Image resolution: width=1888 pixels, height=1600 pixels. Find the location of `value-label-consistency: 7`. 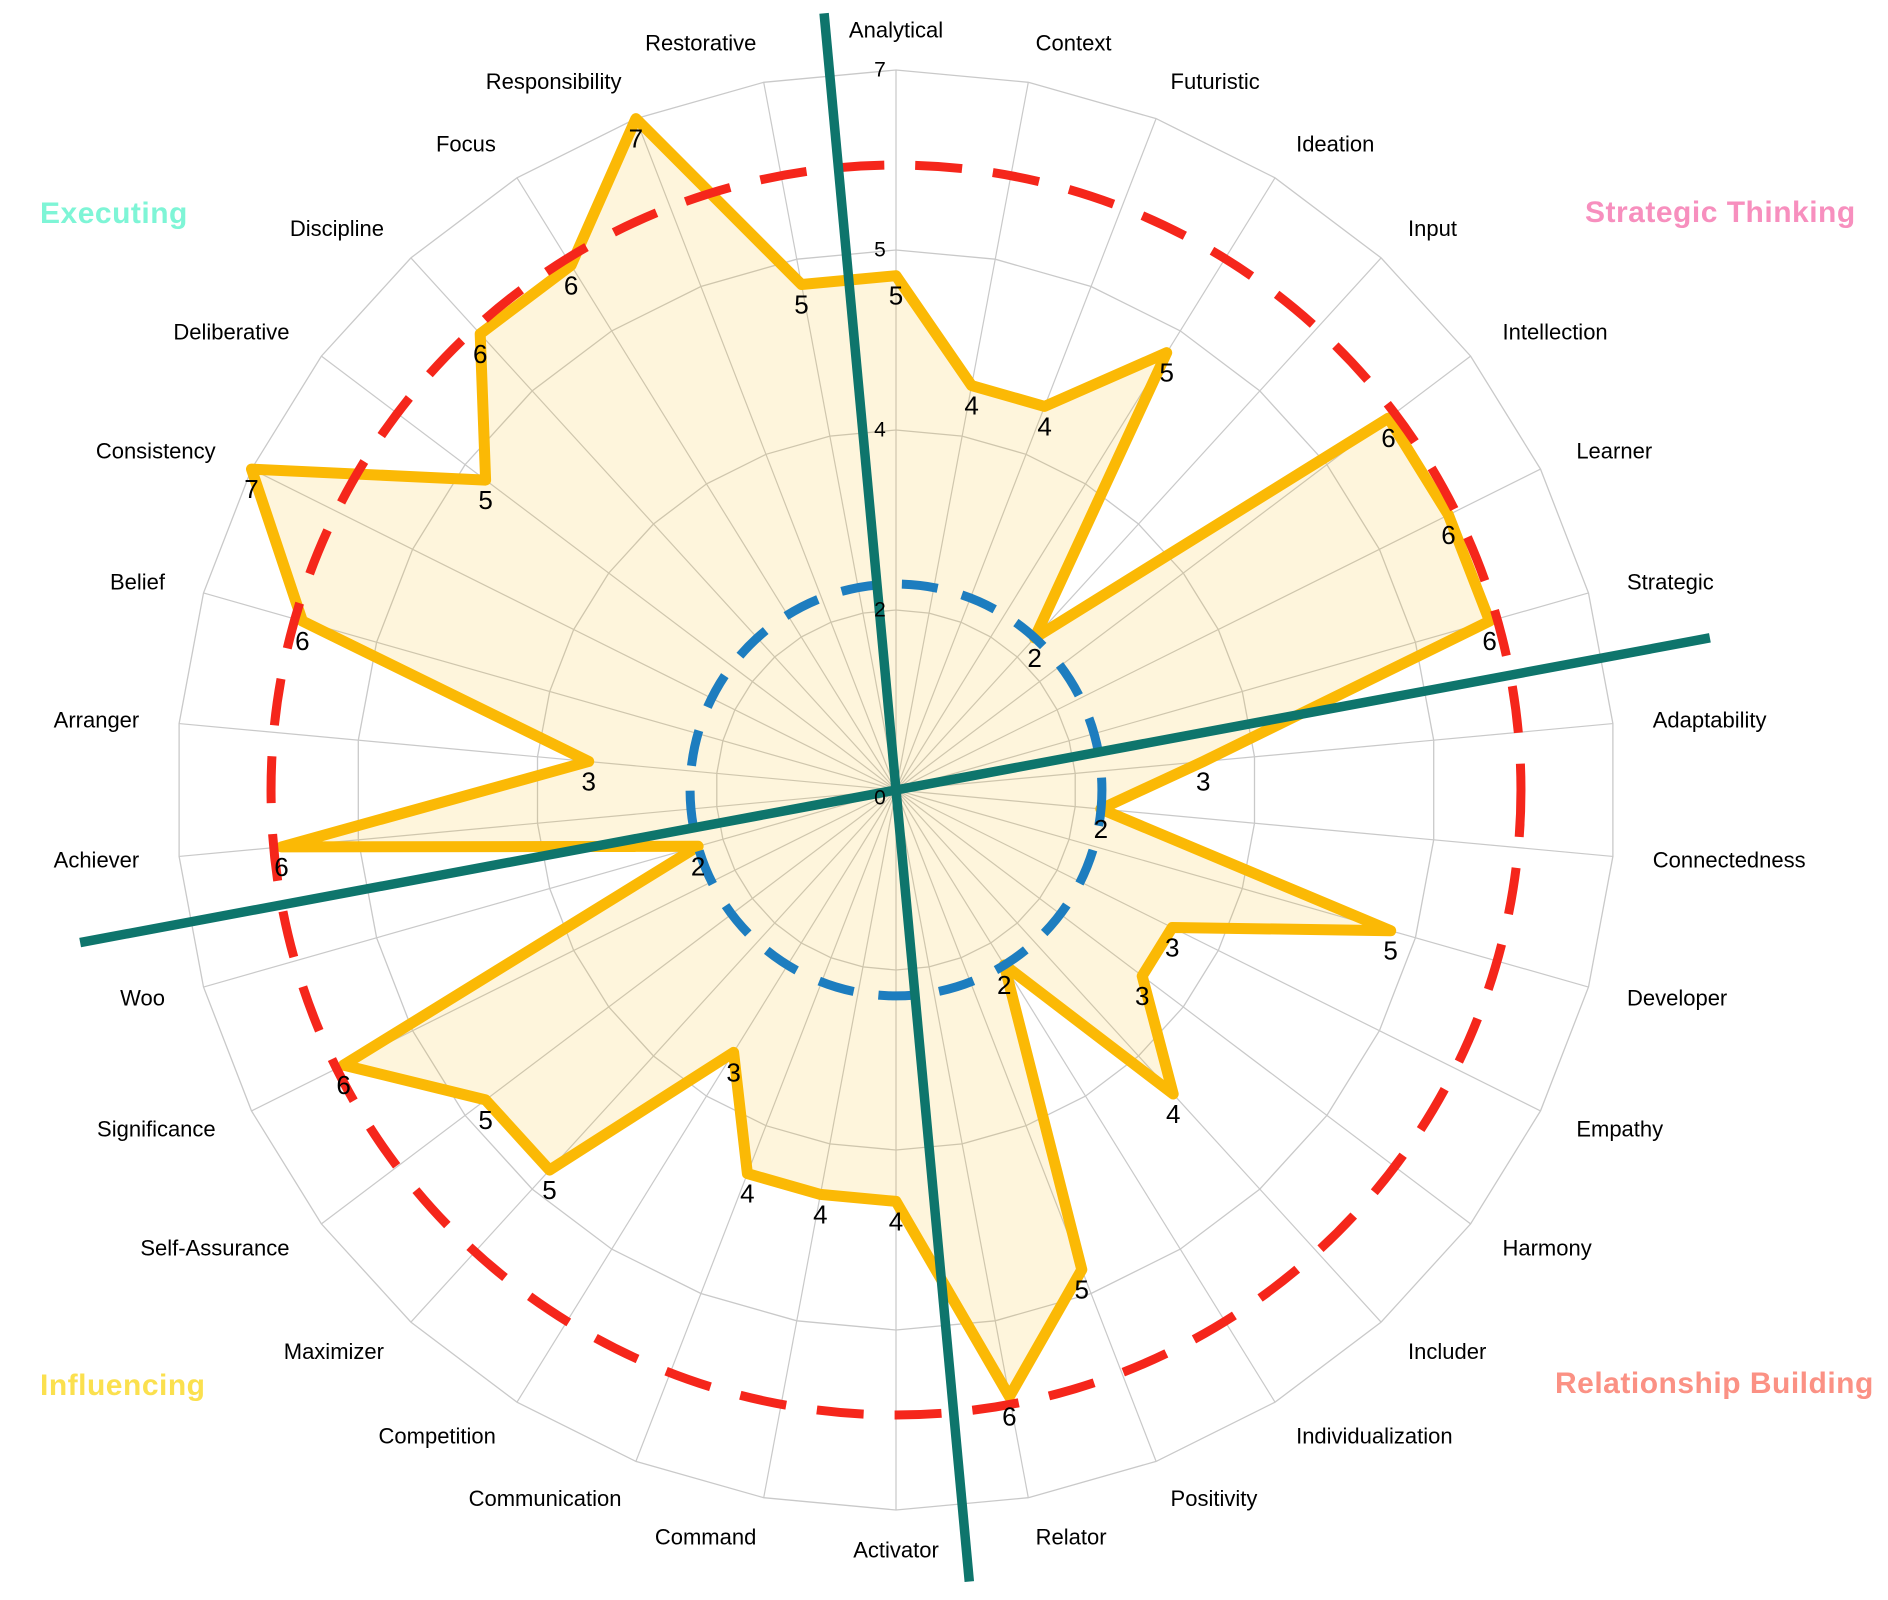

value-label-consistency: 7 is located at coordinates (251, 489).